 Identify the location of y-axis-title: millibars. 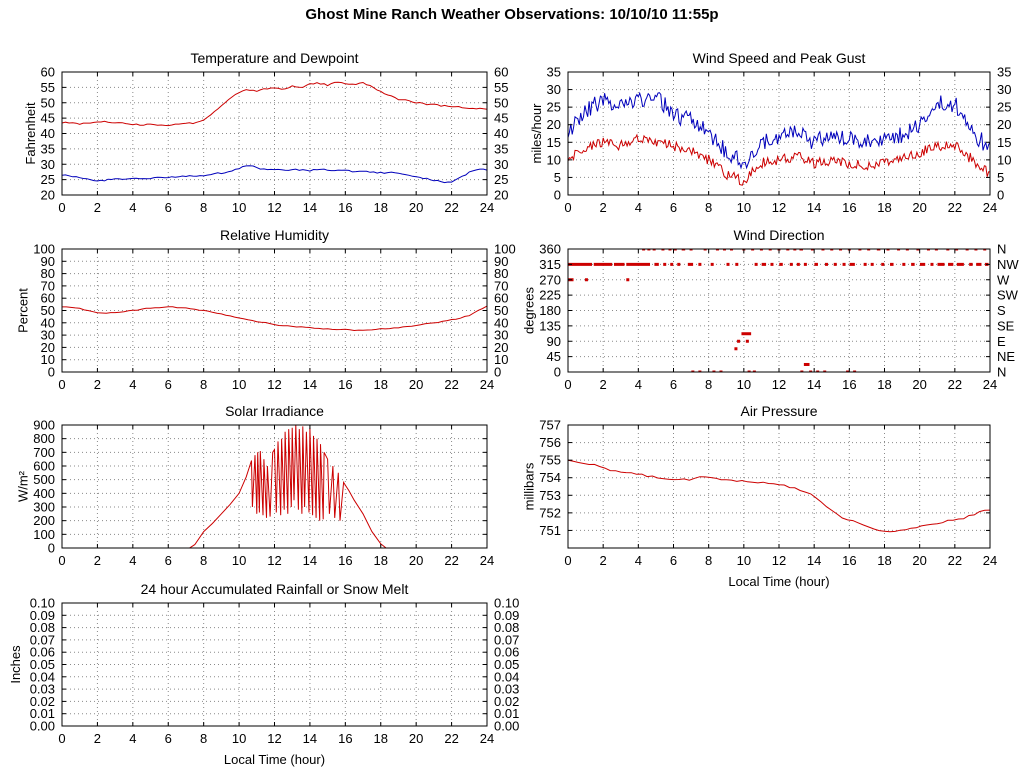
(529, 486).